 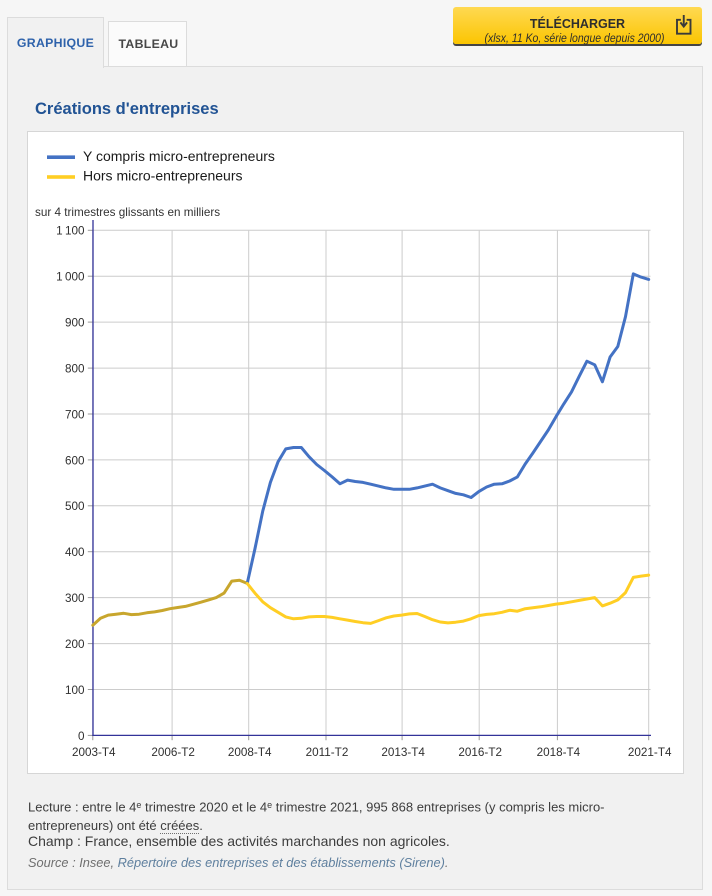 I want to click on svg-text: 1 100, so click(x=70, y=231).